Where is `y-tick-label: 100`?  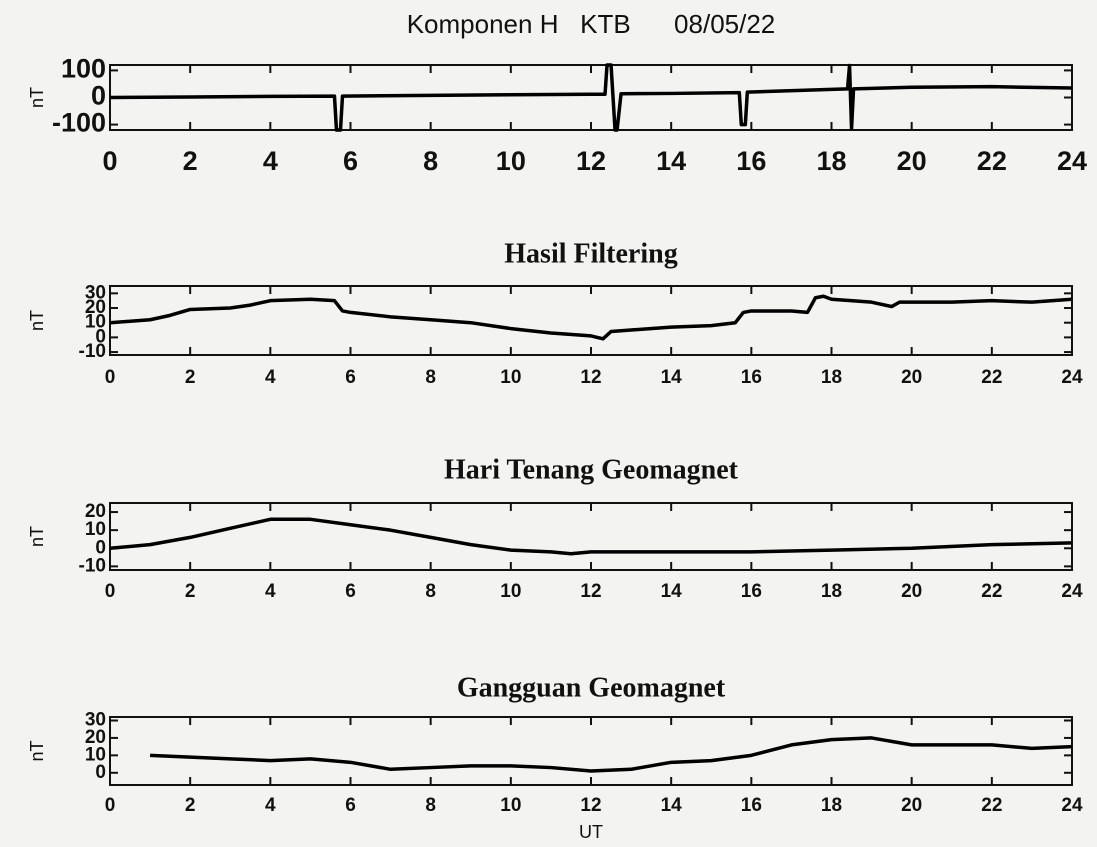
y-tick-label: 100 is located at coordinates (83, 69).